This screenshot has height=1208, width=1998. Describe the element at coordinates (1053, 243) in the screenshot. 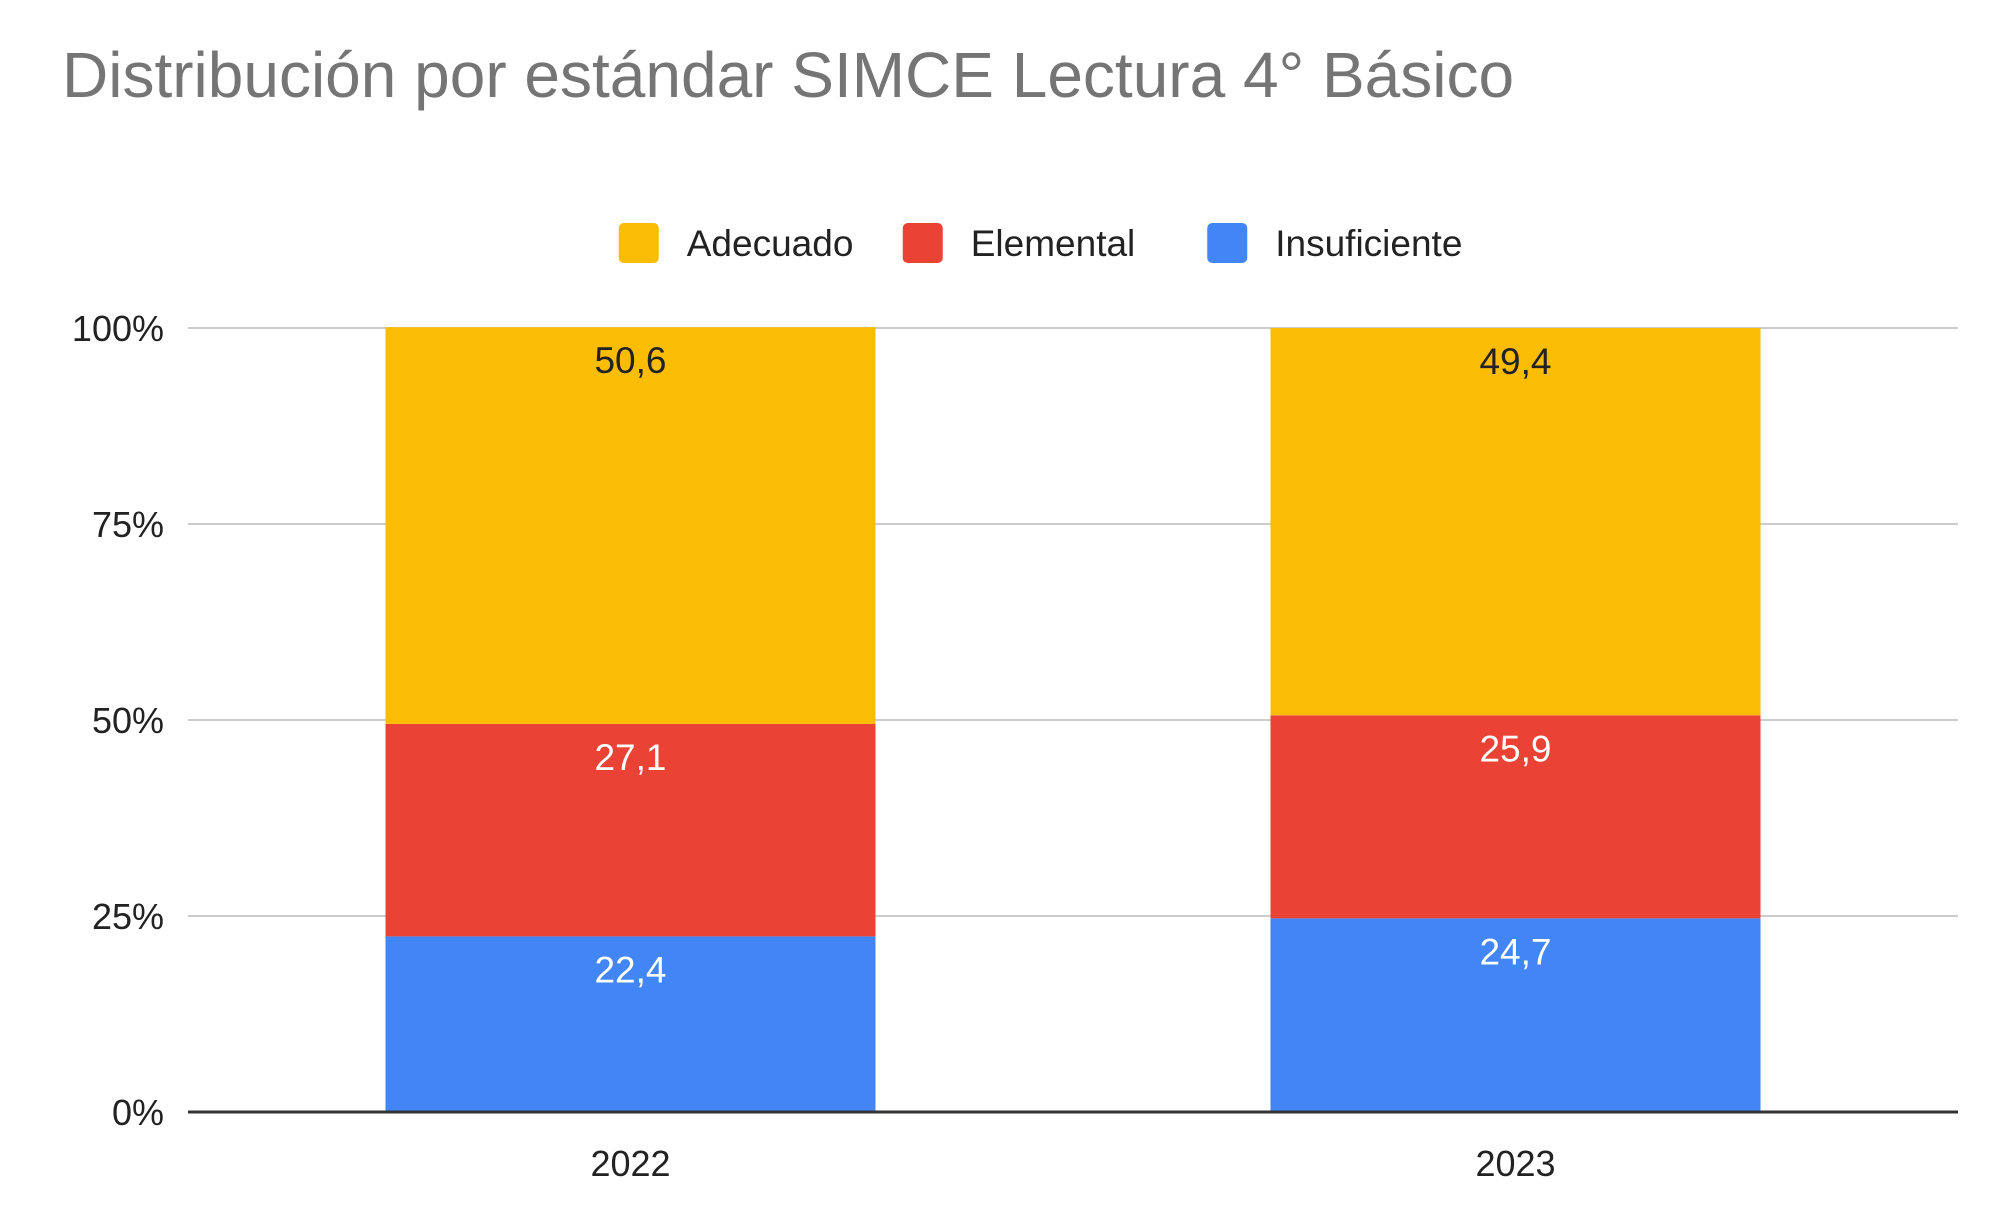

I see `legend-label: Elemental` at that location.